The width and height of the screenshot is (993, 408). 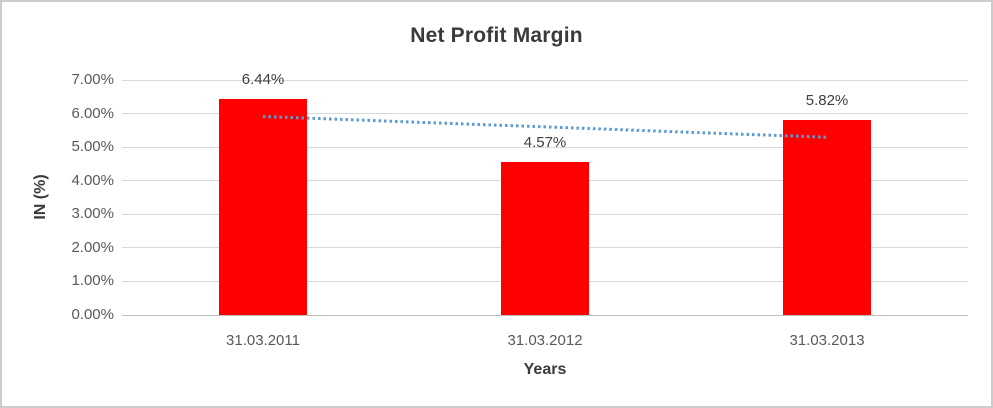 What do you see at coordinates (545, 238) in the screenshot?
I see `bar-31.03.2012` at bounding box center [545, 238].